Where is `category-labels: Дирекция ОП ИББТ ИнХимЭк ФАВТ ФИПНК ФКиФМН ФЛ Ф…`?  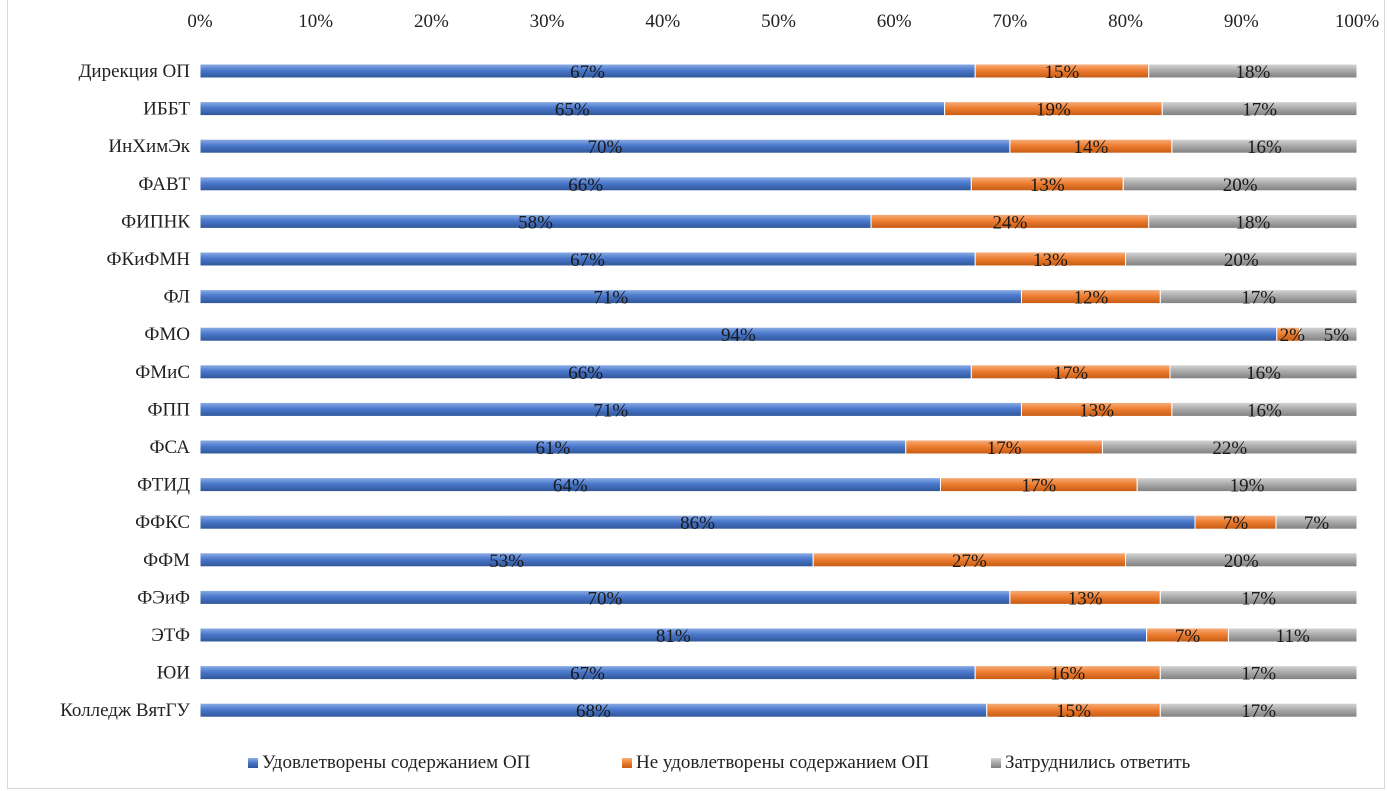
category-labels: Дирекция ОП ИББТ ИнХимЭк ФАВТ ФИПНК ФКиФМН ФЛ Ф… is located at coordinates (125, 391).